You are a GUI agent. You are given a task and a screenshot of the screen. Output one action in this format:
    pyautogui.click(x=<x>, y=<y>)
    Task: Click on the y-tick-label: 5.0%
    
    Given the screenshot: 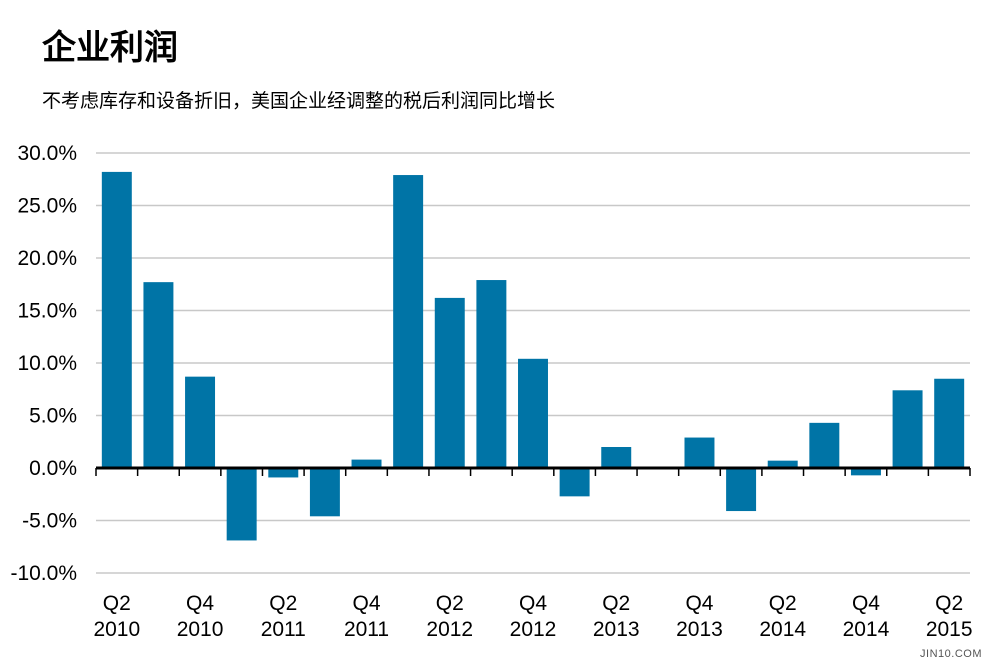 What is the action you would take?
    pyautogui.click(x=53, y=416)
    